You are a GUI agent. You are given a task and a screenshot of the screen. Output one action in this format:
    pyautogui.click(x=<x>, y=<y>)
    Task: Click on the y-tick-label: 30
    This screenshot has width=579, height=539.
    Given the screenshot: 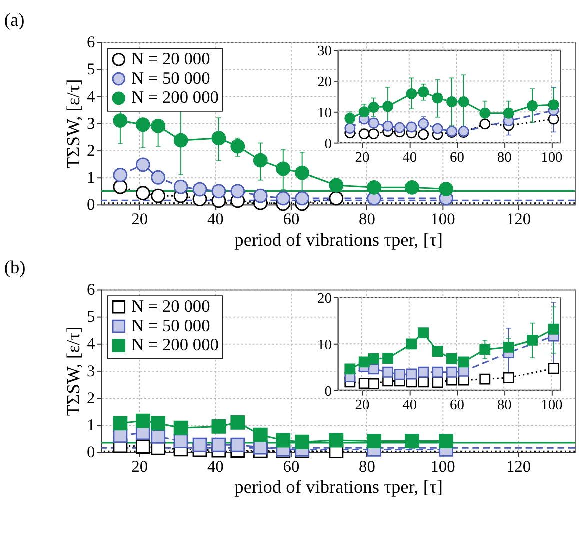 What is the action you would take?
    pyautogui.click(x=325, y=52)
    